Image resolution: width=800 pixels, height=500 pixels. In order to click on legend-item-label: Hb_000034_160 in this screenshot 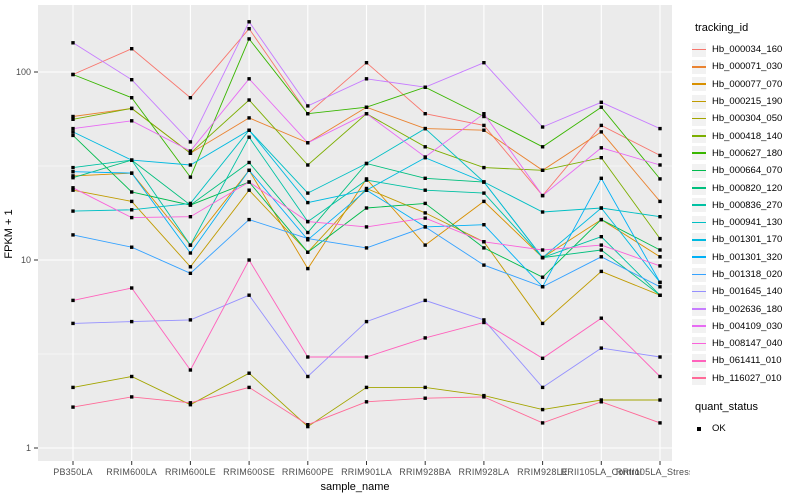, I will do `click(747, 50)`.